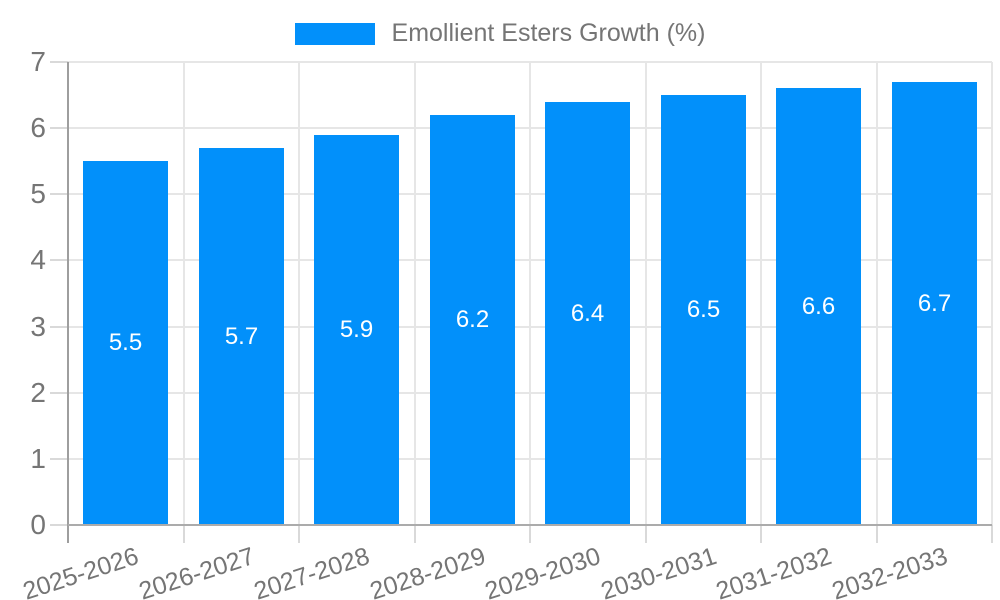 The width and height of the screenshot is (1000, 600). I want to click on bar: 6.2, so click(472, 320).